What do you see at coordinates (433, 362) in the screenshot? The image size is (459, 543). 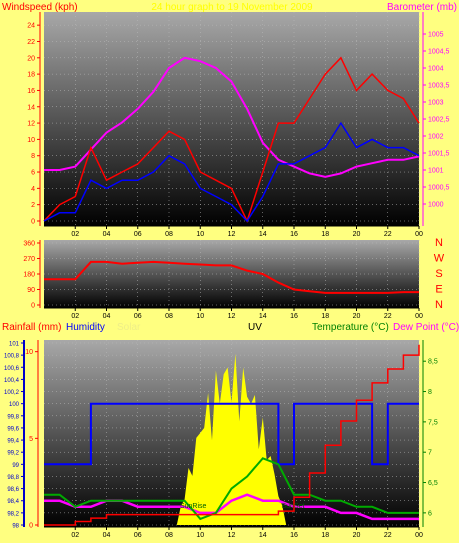 I see `temperature-tick-label: 8,5` at bounding box center [433, 362].